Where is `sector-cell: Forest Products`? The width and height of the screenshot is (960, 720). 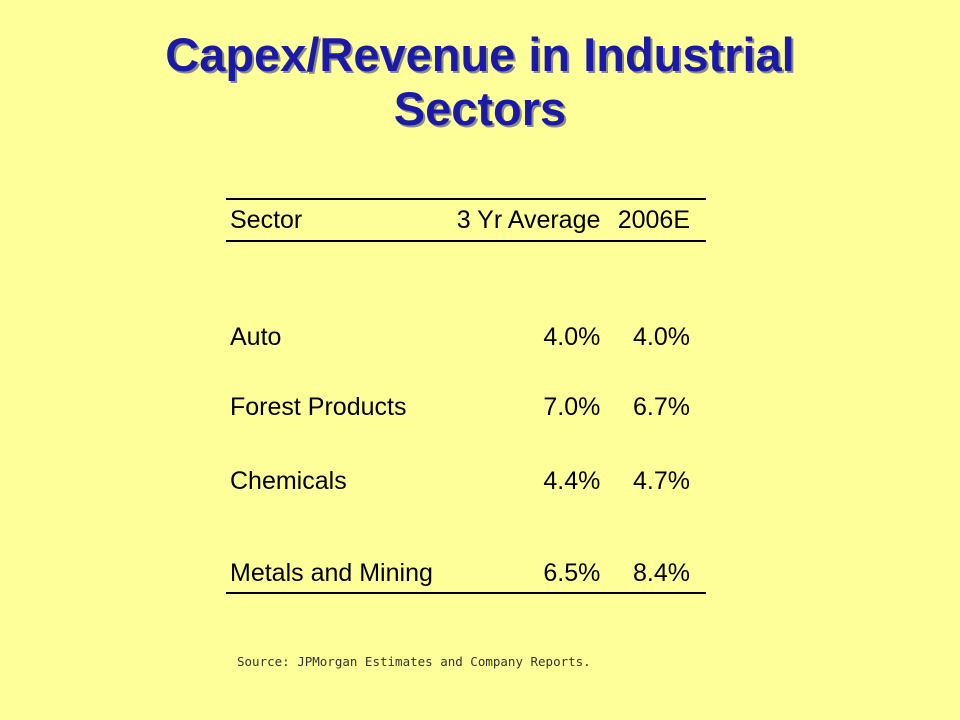 sector-cell: Forest Products is located at coordinates (318, 406).